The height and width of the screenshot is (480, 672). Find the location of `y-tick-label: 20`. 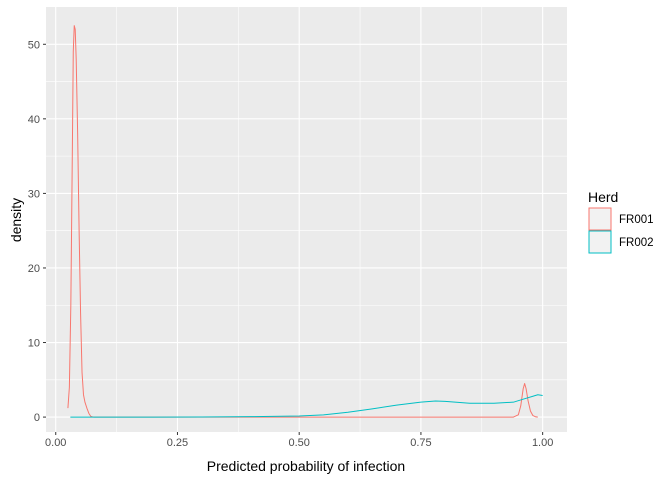

y-tick-label: 20 is located at coordinates (34, 269).